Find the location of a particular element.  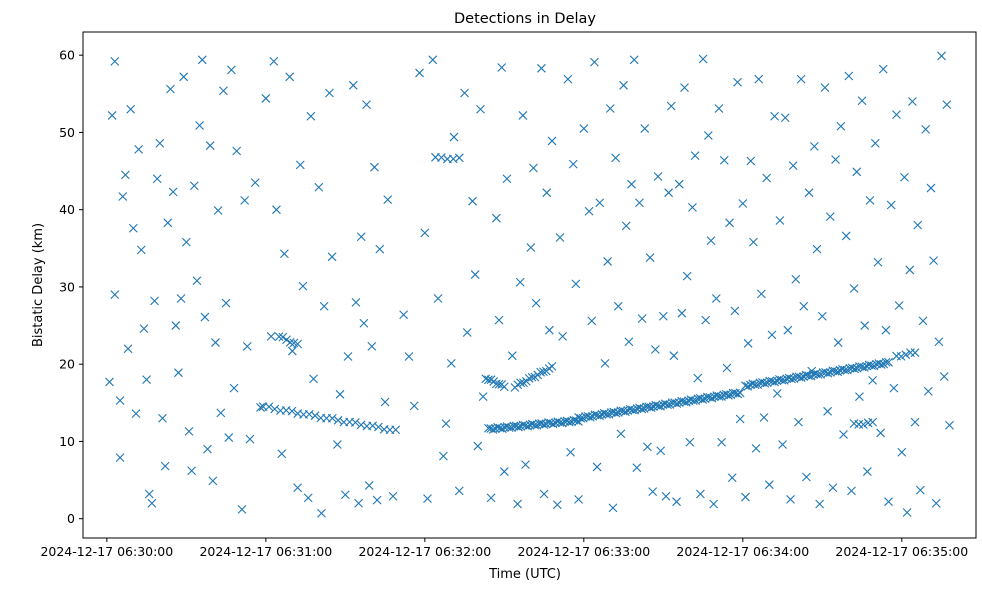

y-tick-label: 20 is located at coordinates (67, 364).